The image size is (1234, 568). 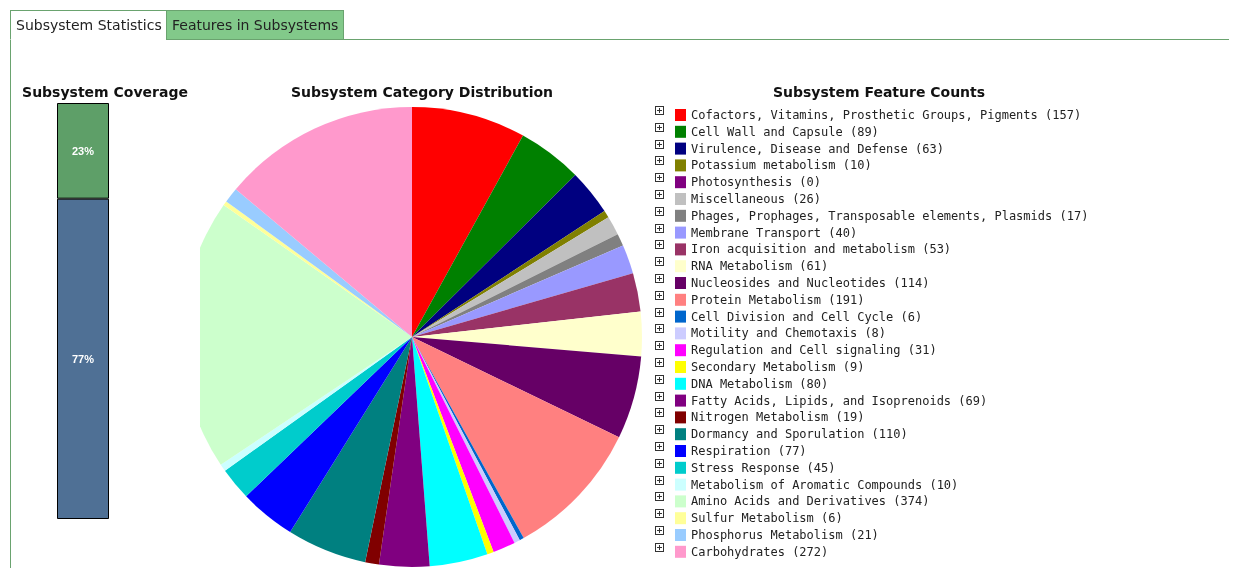 What do you see at coordinates (789, 333) in the screenshot?
I see `legend-label: Motility and Chemotaxis (8)` at bounding box center [789, 333].